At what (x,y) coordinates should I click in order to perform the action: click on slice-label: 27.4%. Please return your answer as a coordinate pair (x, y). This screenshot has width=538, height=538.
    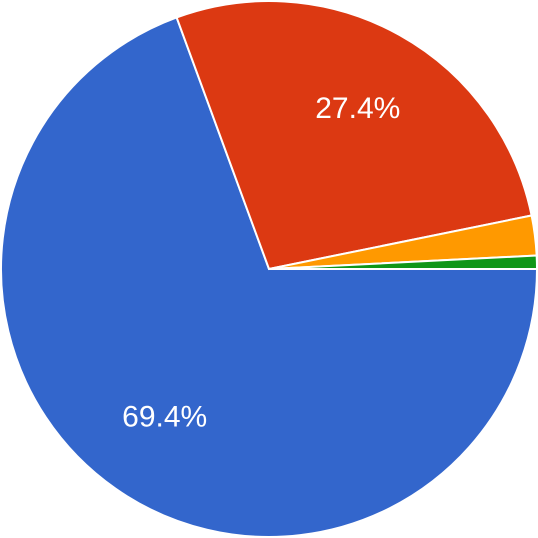
    Looking at the image, I should click on (357, 108).